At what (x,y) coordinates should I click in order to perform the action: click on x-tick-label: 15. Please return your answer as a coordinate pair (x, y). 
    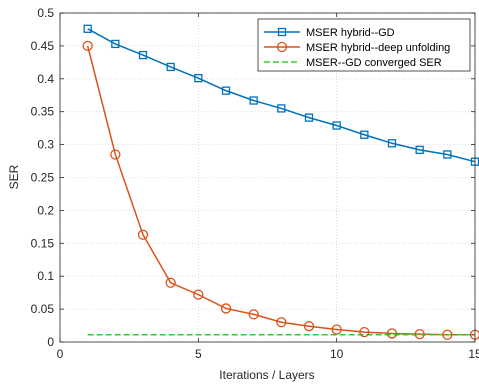
    Looking at the image, I should click on (473, 354).